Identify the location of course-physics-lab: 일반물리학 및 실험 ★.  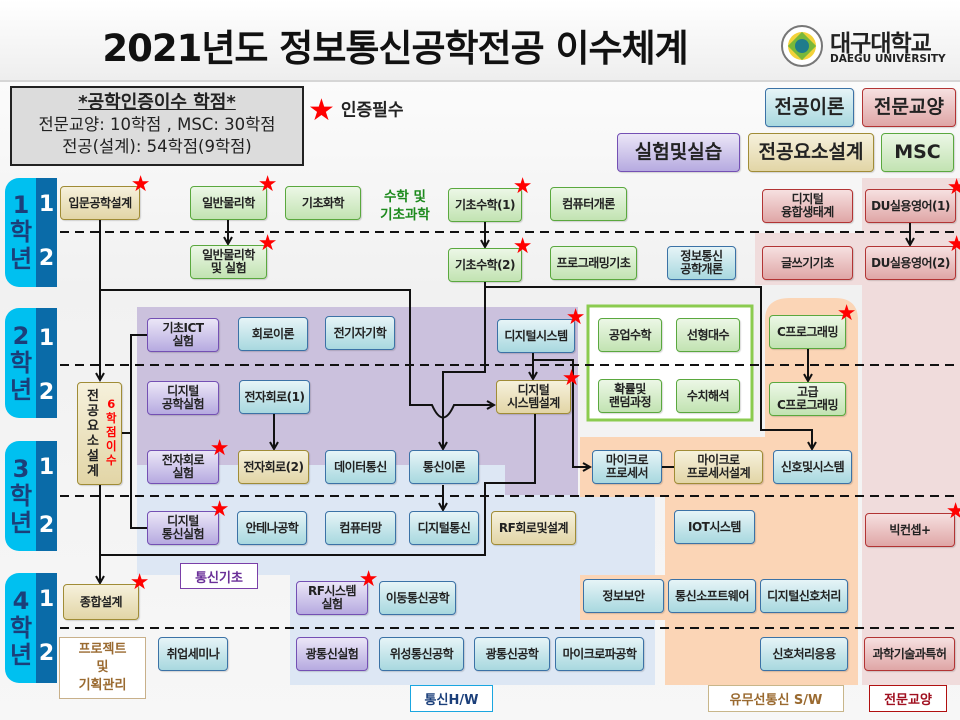
(234, 256).